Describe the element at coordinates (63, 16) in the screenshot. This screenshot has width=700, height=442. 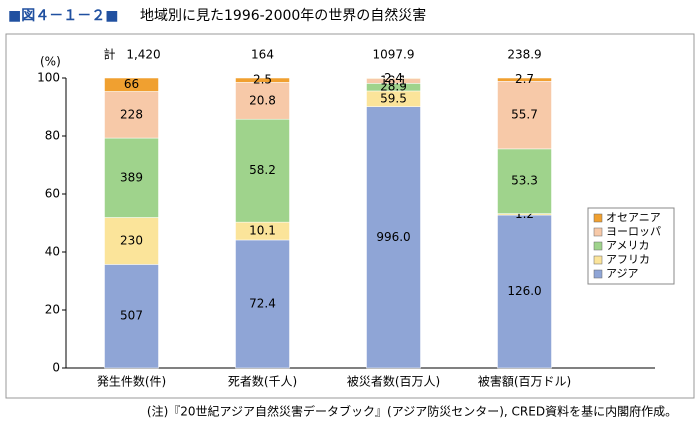
I see `figure-label: ■図４－１－２■` at that location.